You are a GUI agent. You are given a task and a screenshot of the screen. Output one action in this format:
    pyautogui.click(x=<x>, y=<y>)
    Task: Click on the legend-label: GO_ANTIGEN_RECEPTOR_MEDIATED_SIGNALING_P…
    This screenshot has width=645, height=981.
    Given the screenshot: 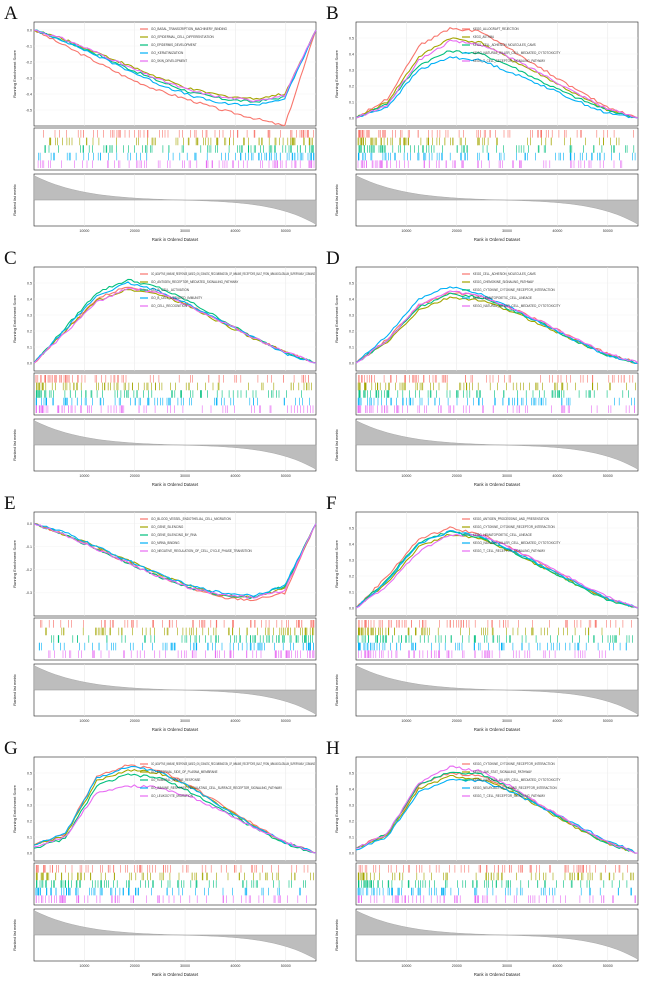 What is the action you would take?
    pyautogui.click(x=195, y=282)
    